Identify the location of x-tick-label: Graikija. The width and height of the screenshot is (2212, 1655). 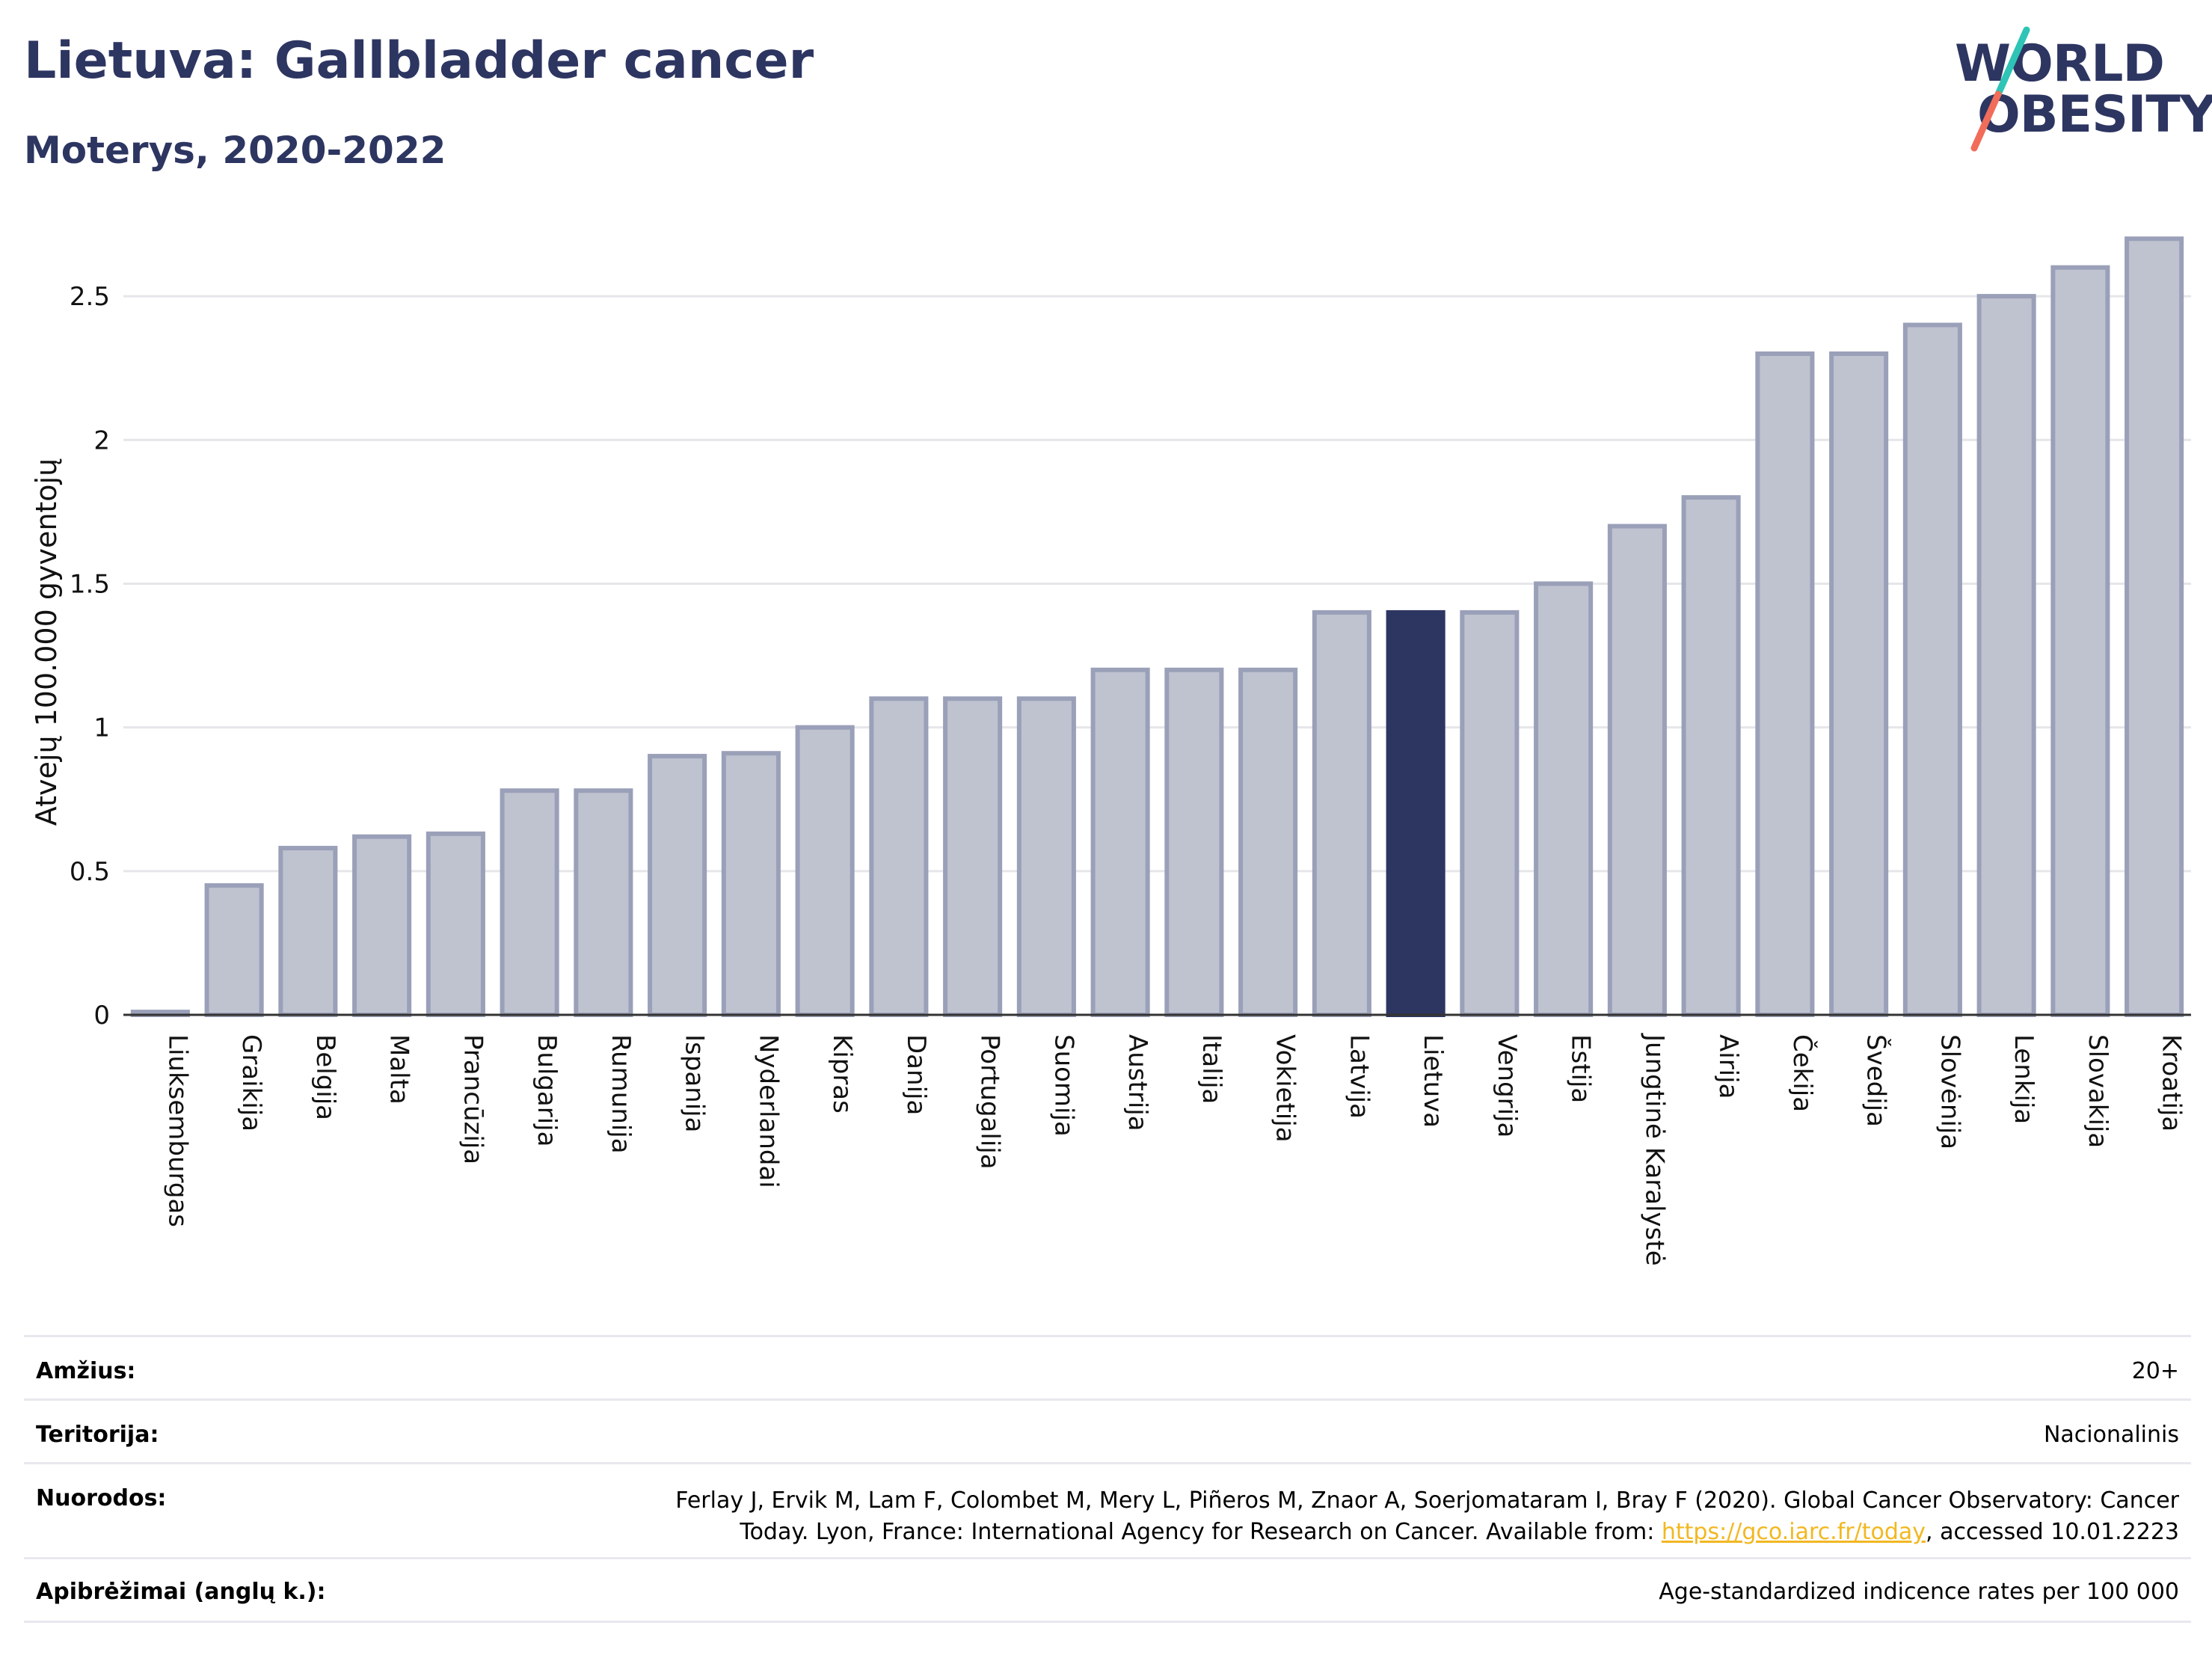
(251, 1083).